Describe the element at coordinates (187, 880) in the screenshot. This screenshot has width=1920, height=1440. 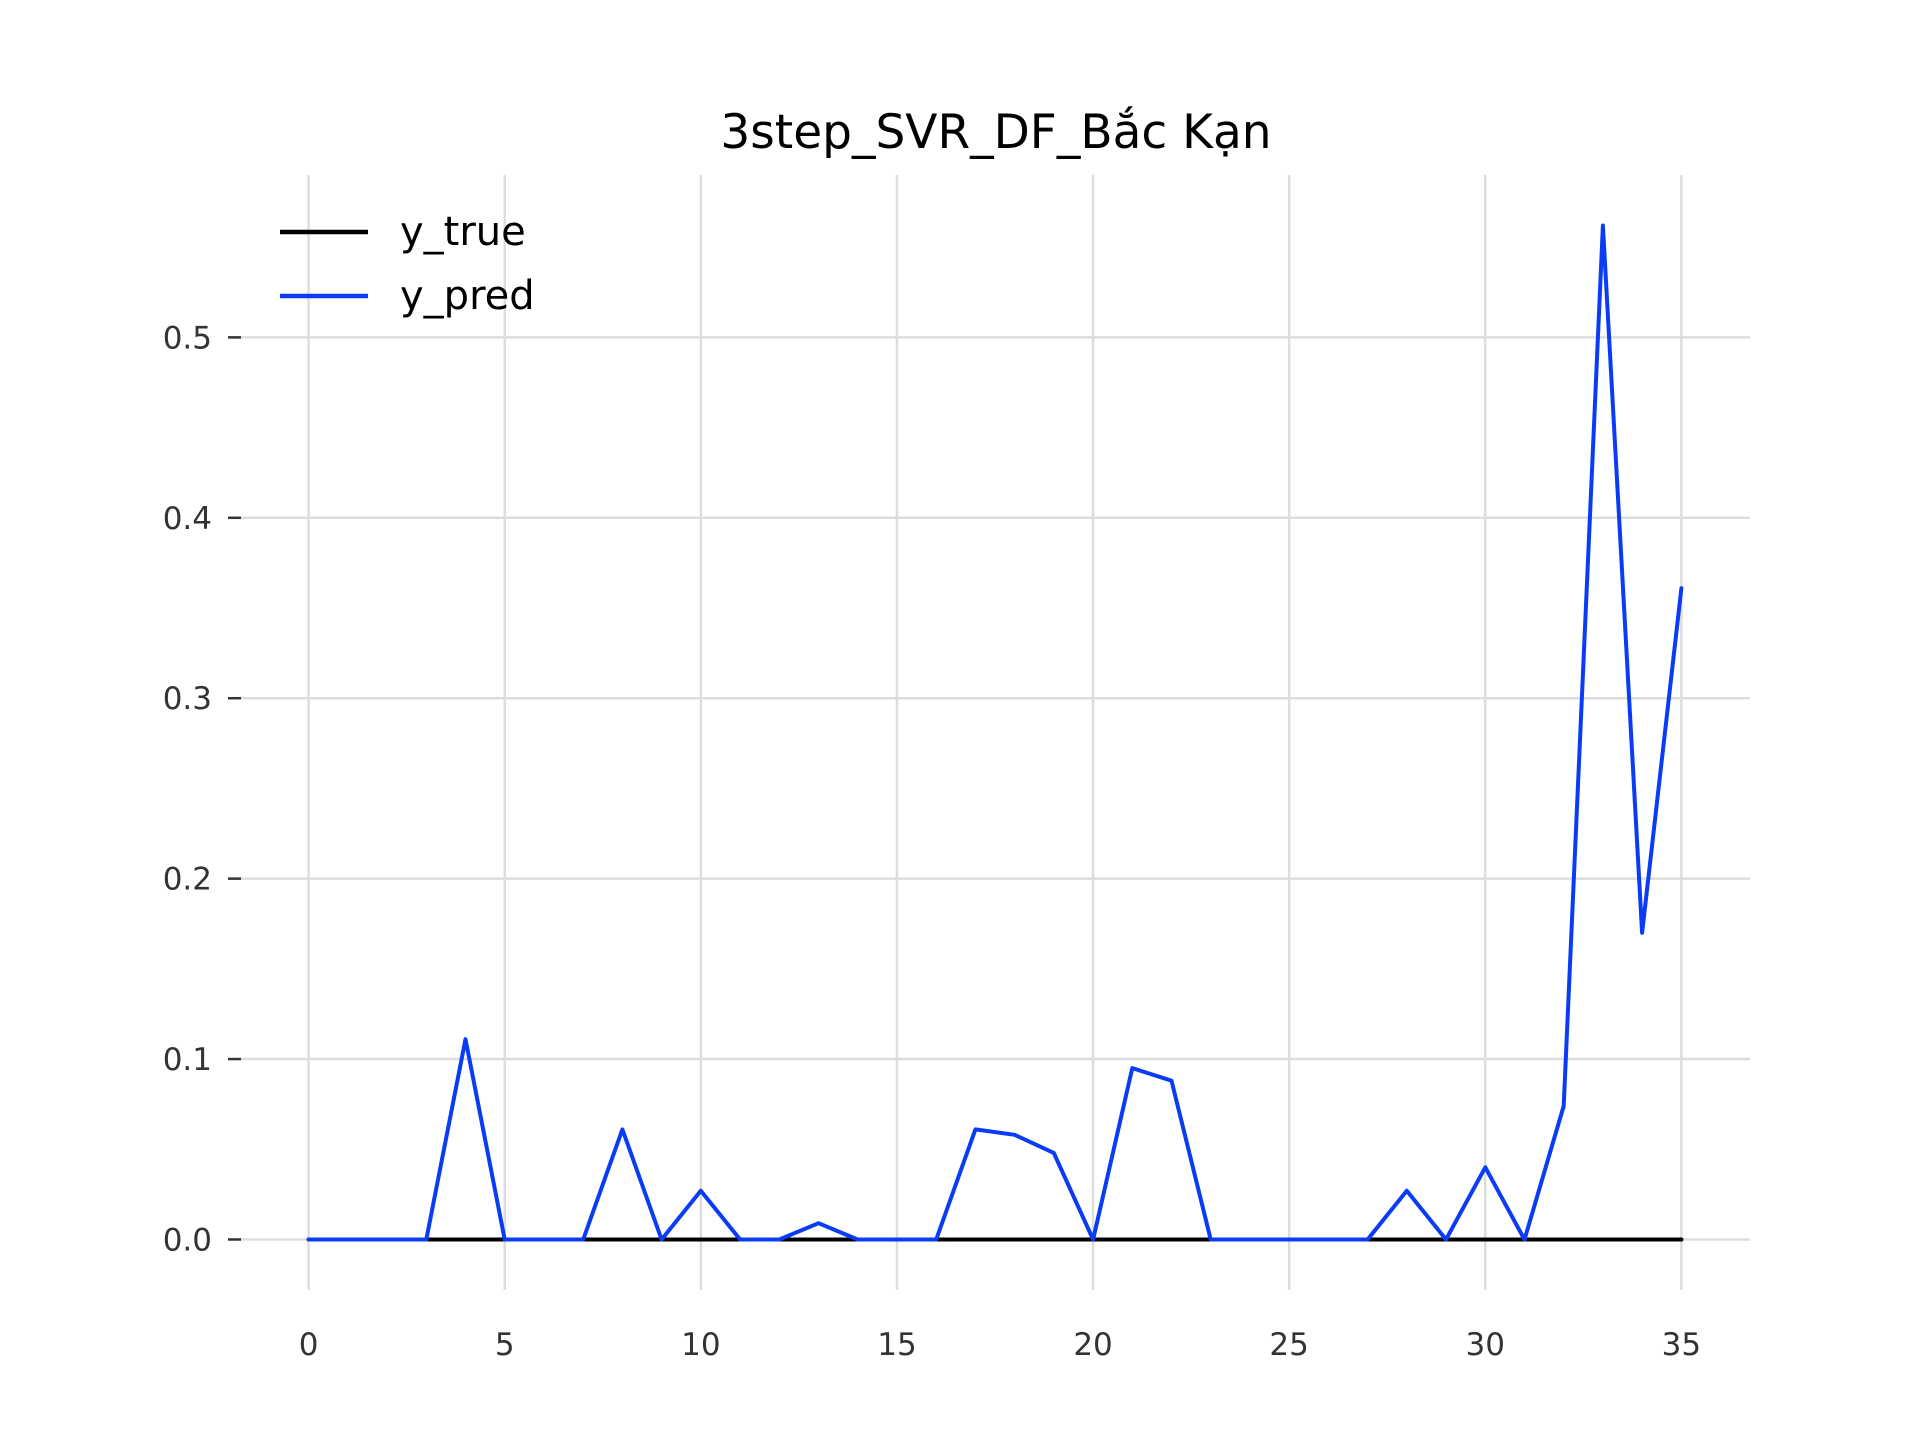
I see `y-tick-label: 0.2` at that location.